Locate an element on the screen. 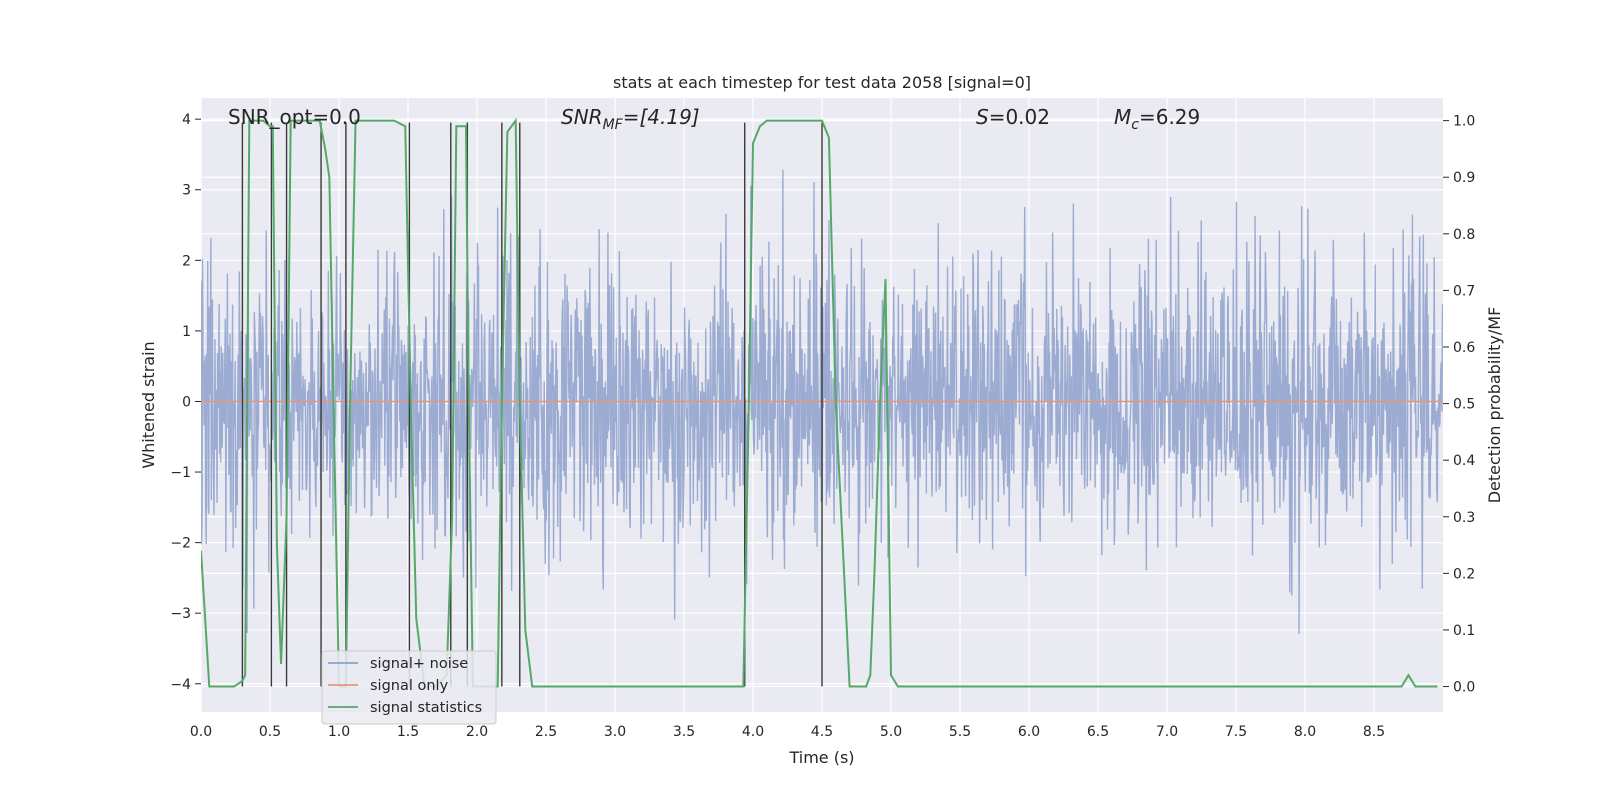 The height and width of the screenshot is (800, 1600). x-tick-label: 3.5 is located at coordinates (684, 732).